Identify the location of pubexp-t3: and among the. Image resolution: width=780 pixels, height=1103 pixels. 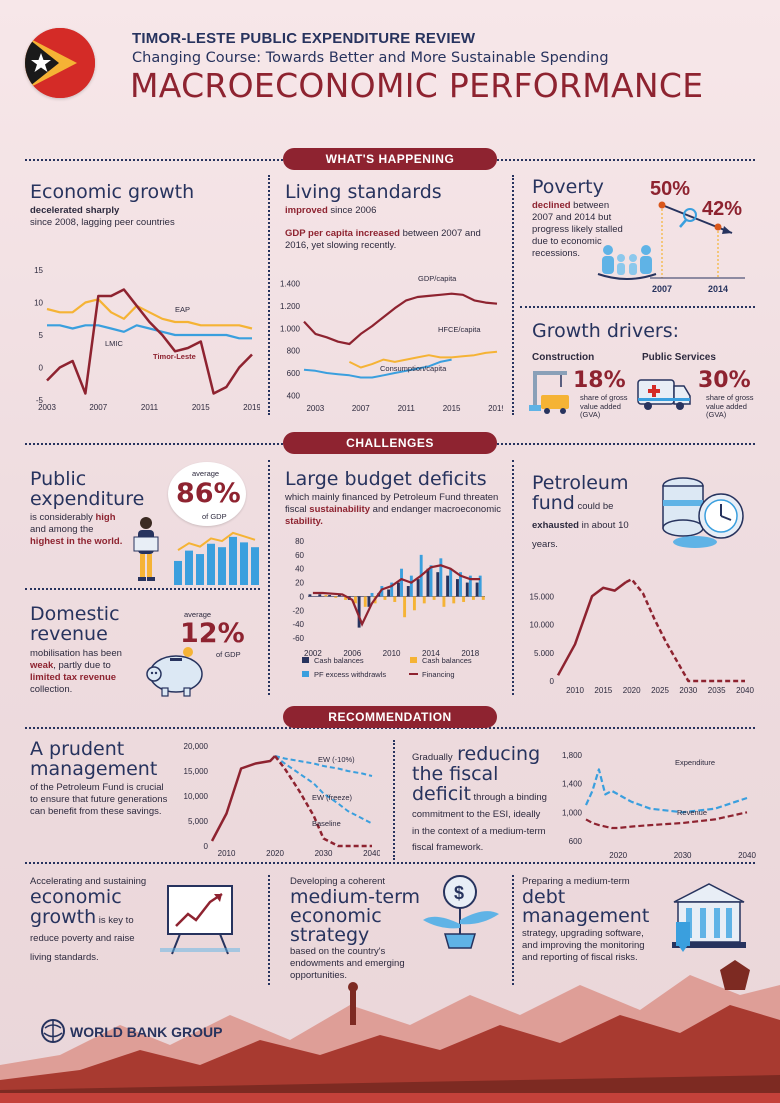
(62, 529).